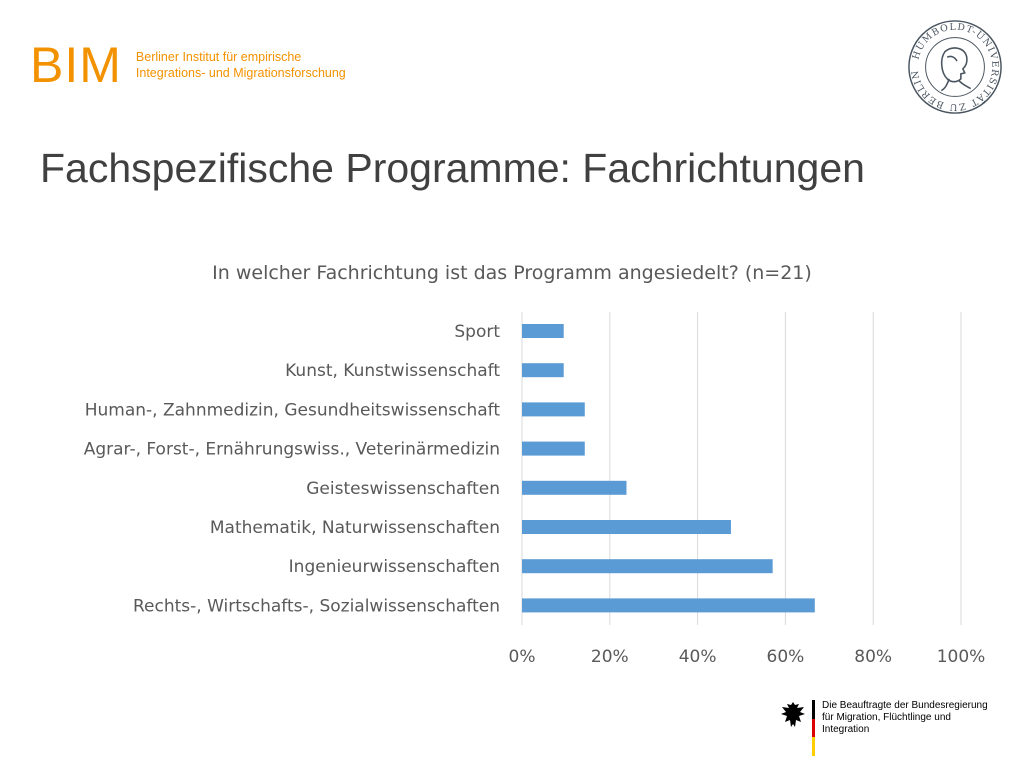  I want to click on bim-logo-mark: BIM, so click(76, 65).